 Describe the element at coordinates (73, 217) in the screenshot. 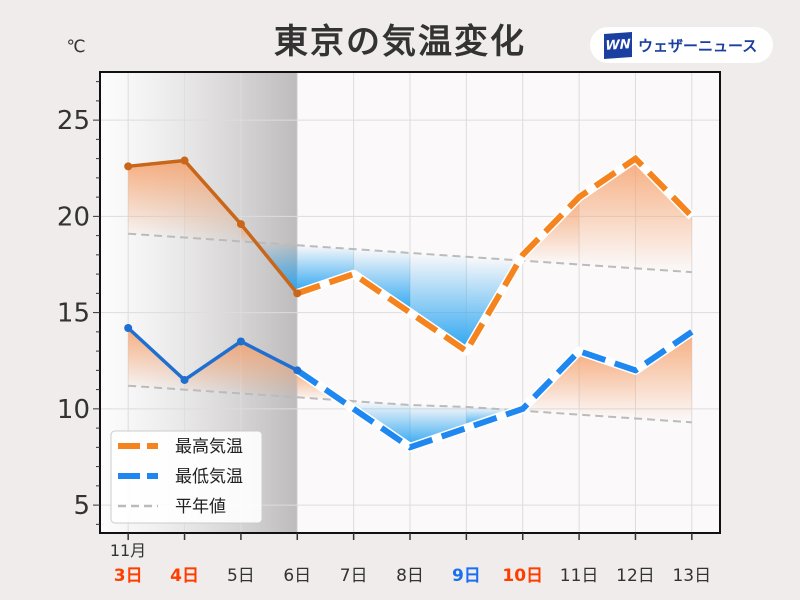

I see `y-tick-label: 20` at that location.